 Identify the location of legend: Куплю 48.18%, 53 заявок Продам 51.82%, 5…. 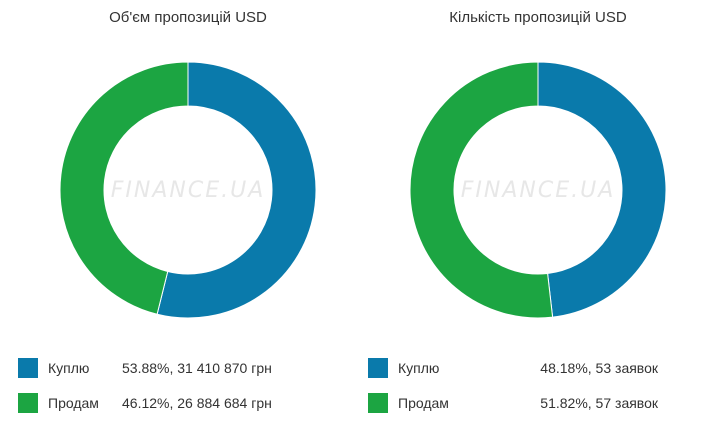
(538, 393).